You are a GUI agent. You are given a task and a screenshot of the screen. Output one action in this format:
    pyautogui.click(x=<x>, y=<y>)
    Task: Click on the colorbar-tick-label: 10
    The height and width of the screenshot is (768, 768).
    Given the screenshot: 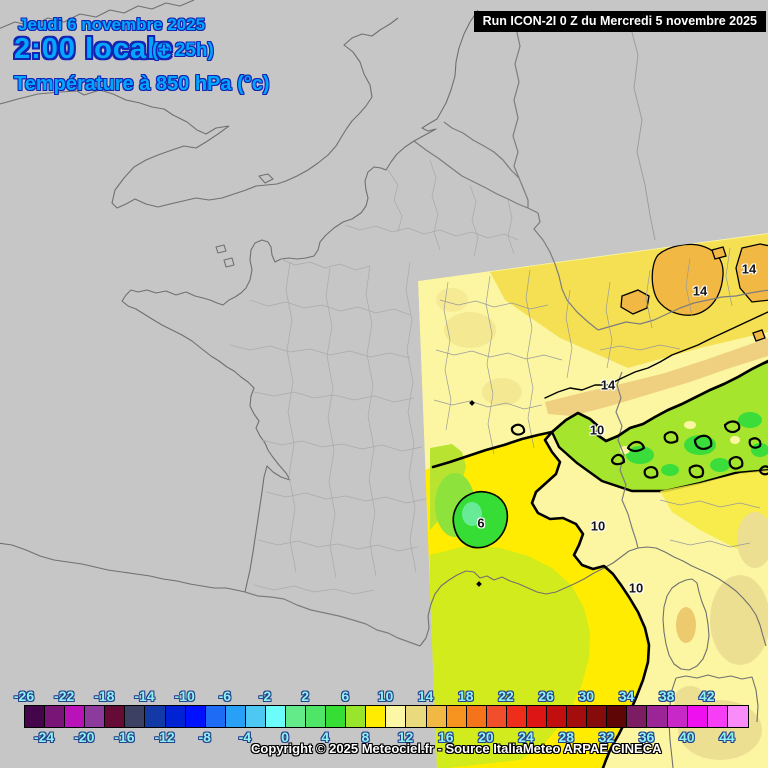 What is the action you would take?
    pyautogui.click(x=385, y=696)
    